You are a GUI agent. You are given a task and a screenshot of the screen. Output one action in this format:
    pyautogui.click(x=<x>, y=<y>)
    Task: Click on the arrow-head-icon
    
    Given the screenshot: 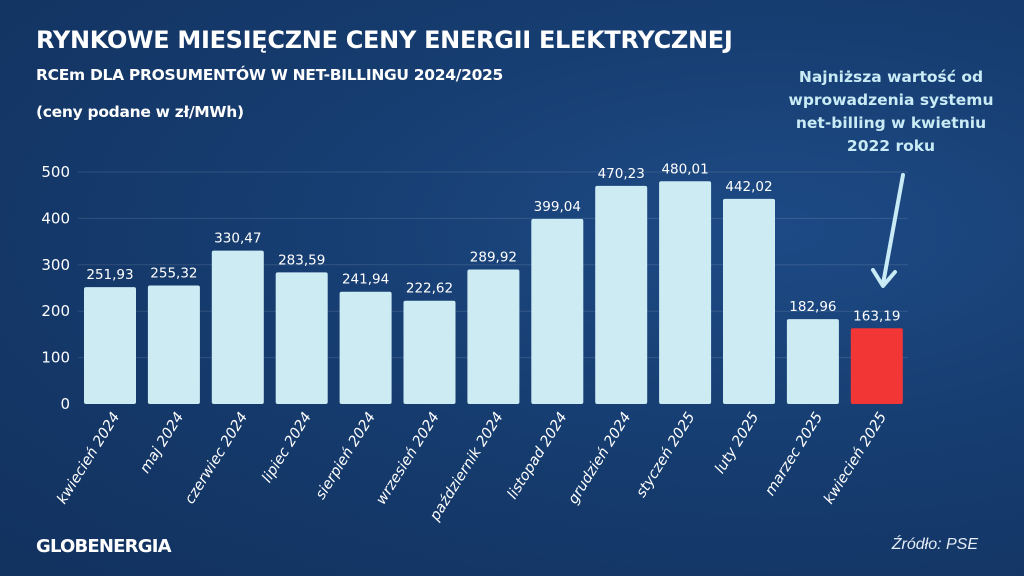 What is the action you would take?
    pyautogui.click(x=884, y=278)
    